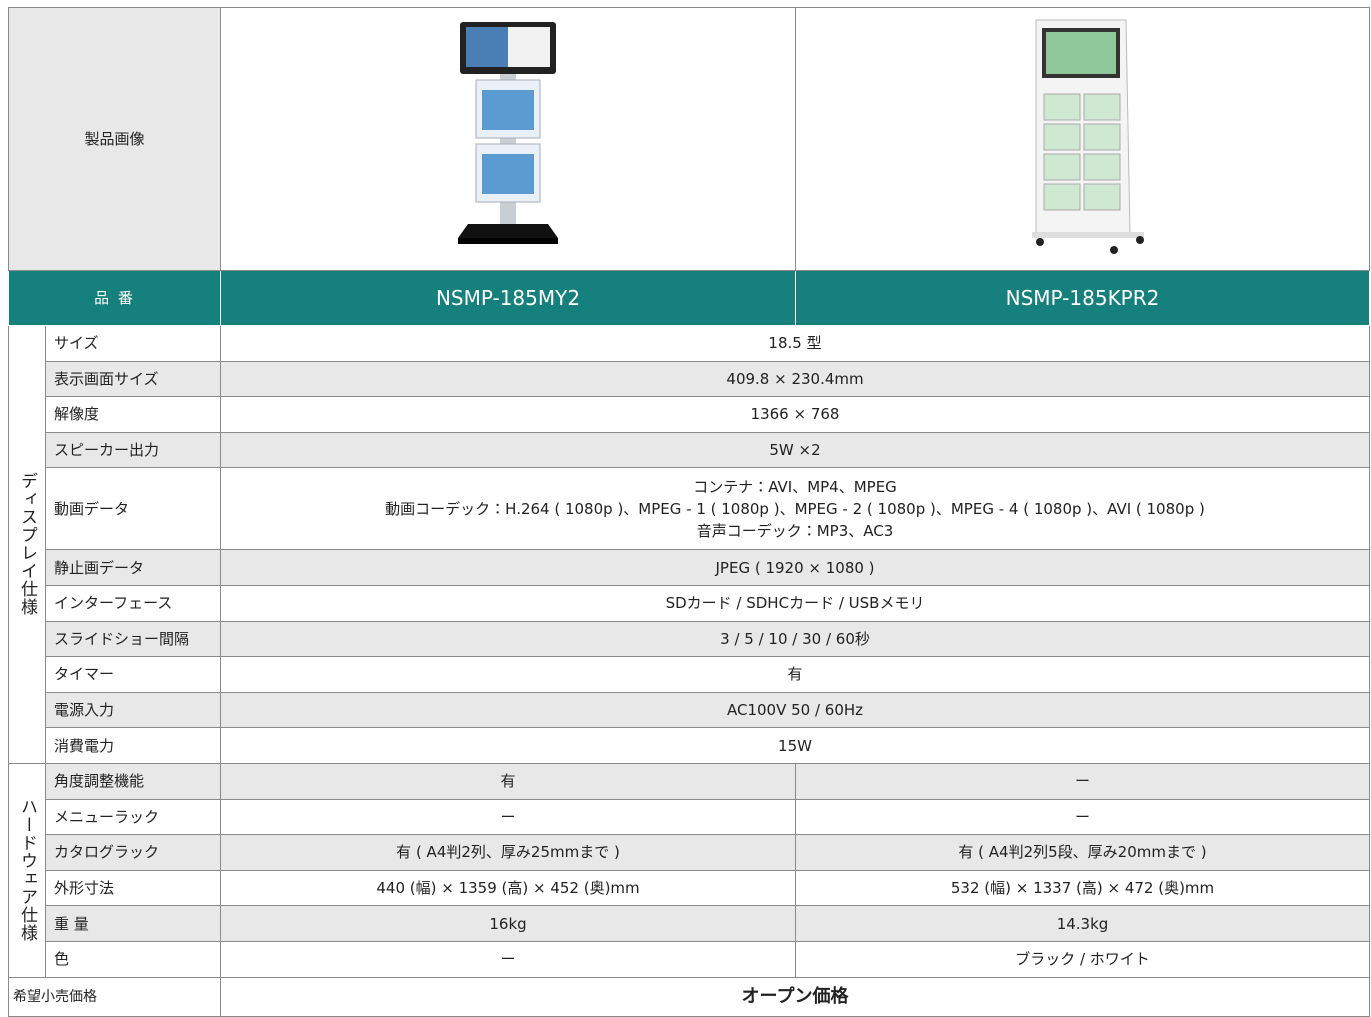  Describe the element at coordinates (1083, 298) in the screenshot. I see `product-name: NSMP-185KPR2` at that location.